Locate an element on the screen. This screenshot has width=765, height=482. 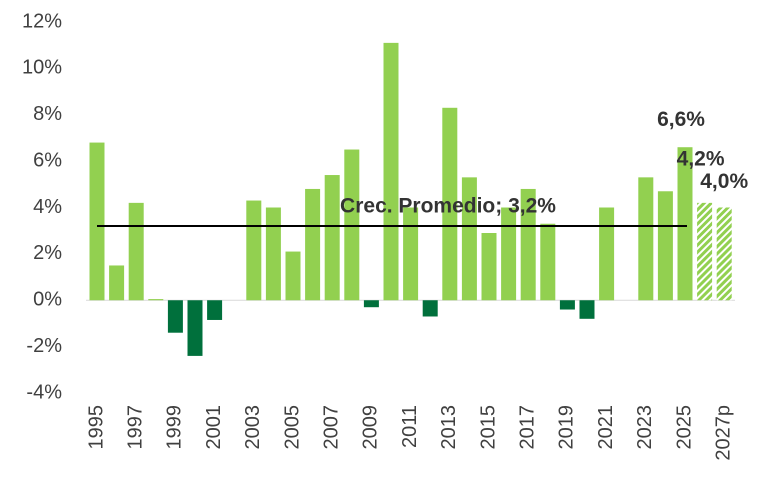
y-tick-label: 0% is located at coordinates (47, 300).